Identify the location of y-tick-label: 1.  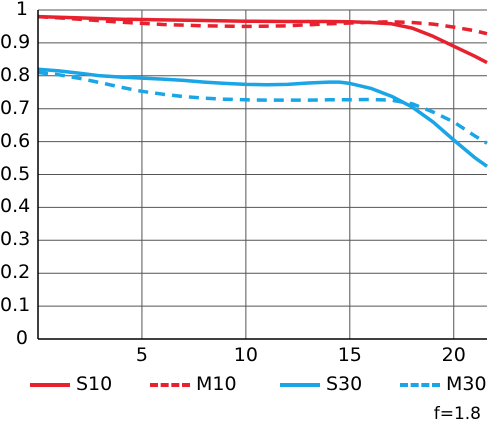
(21, 10).